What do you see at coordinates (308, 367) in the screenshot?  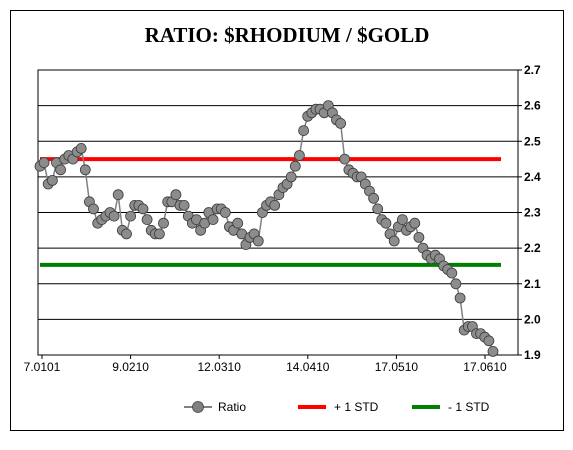 I see `x-tick-label: 14.0410` at bounding box center [308, 367].